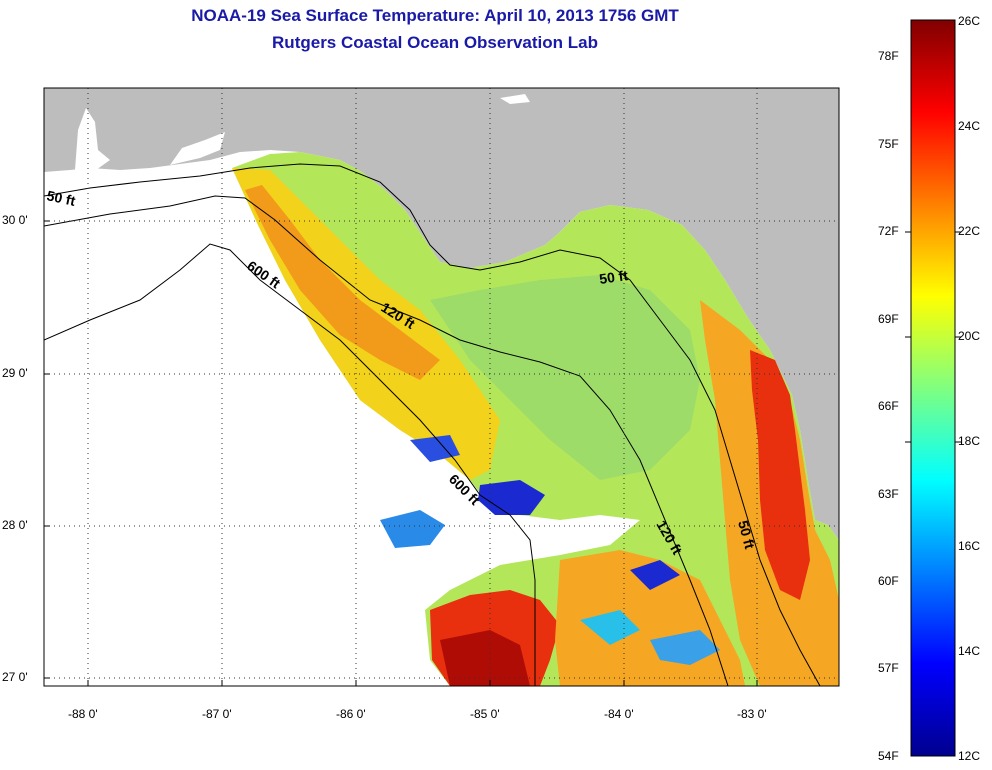  What do you see at coordinates (485, 714) in the screenshot?
I see `lon-tick-label: -85 0'` at bounding box center [485, 714].